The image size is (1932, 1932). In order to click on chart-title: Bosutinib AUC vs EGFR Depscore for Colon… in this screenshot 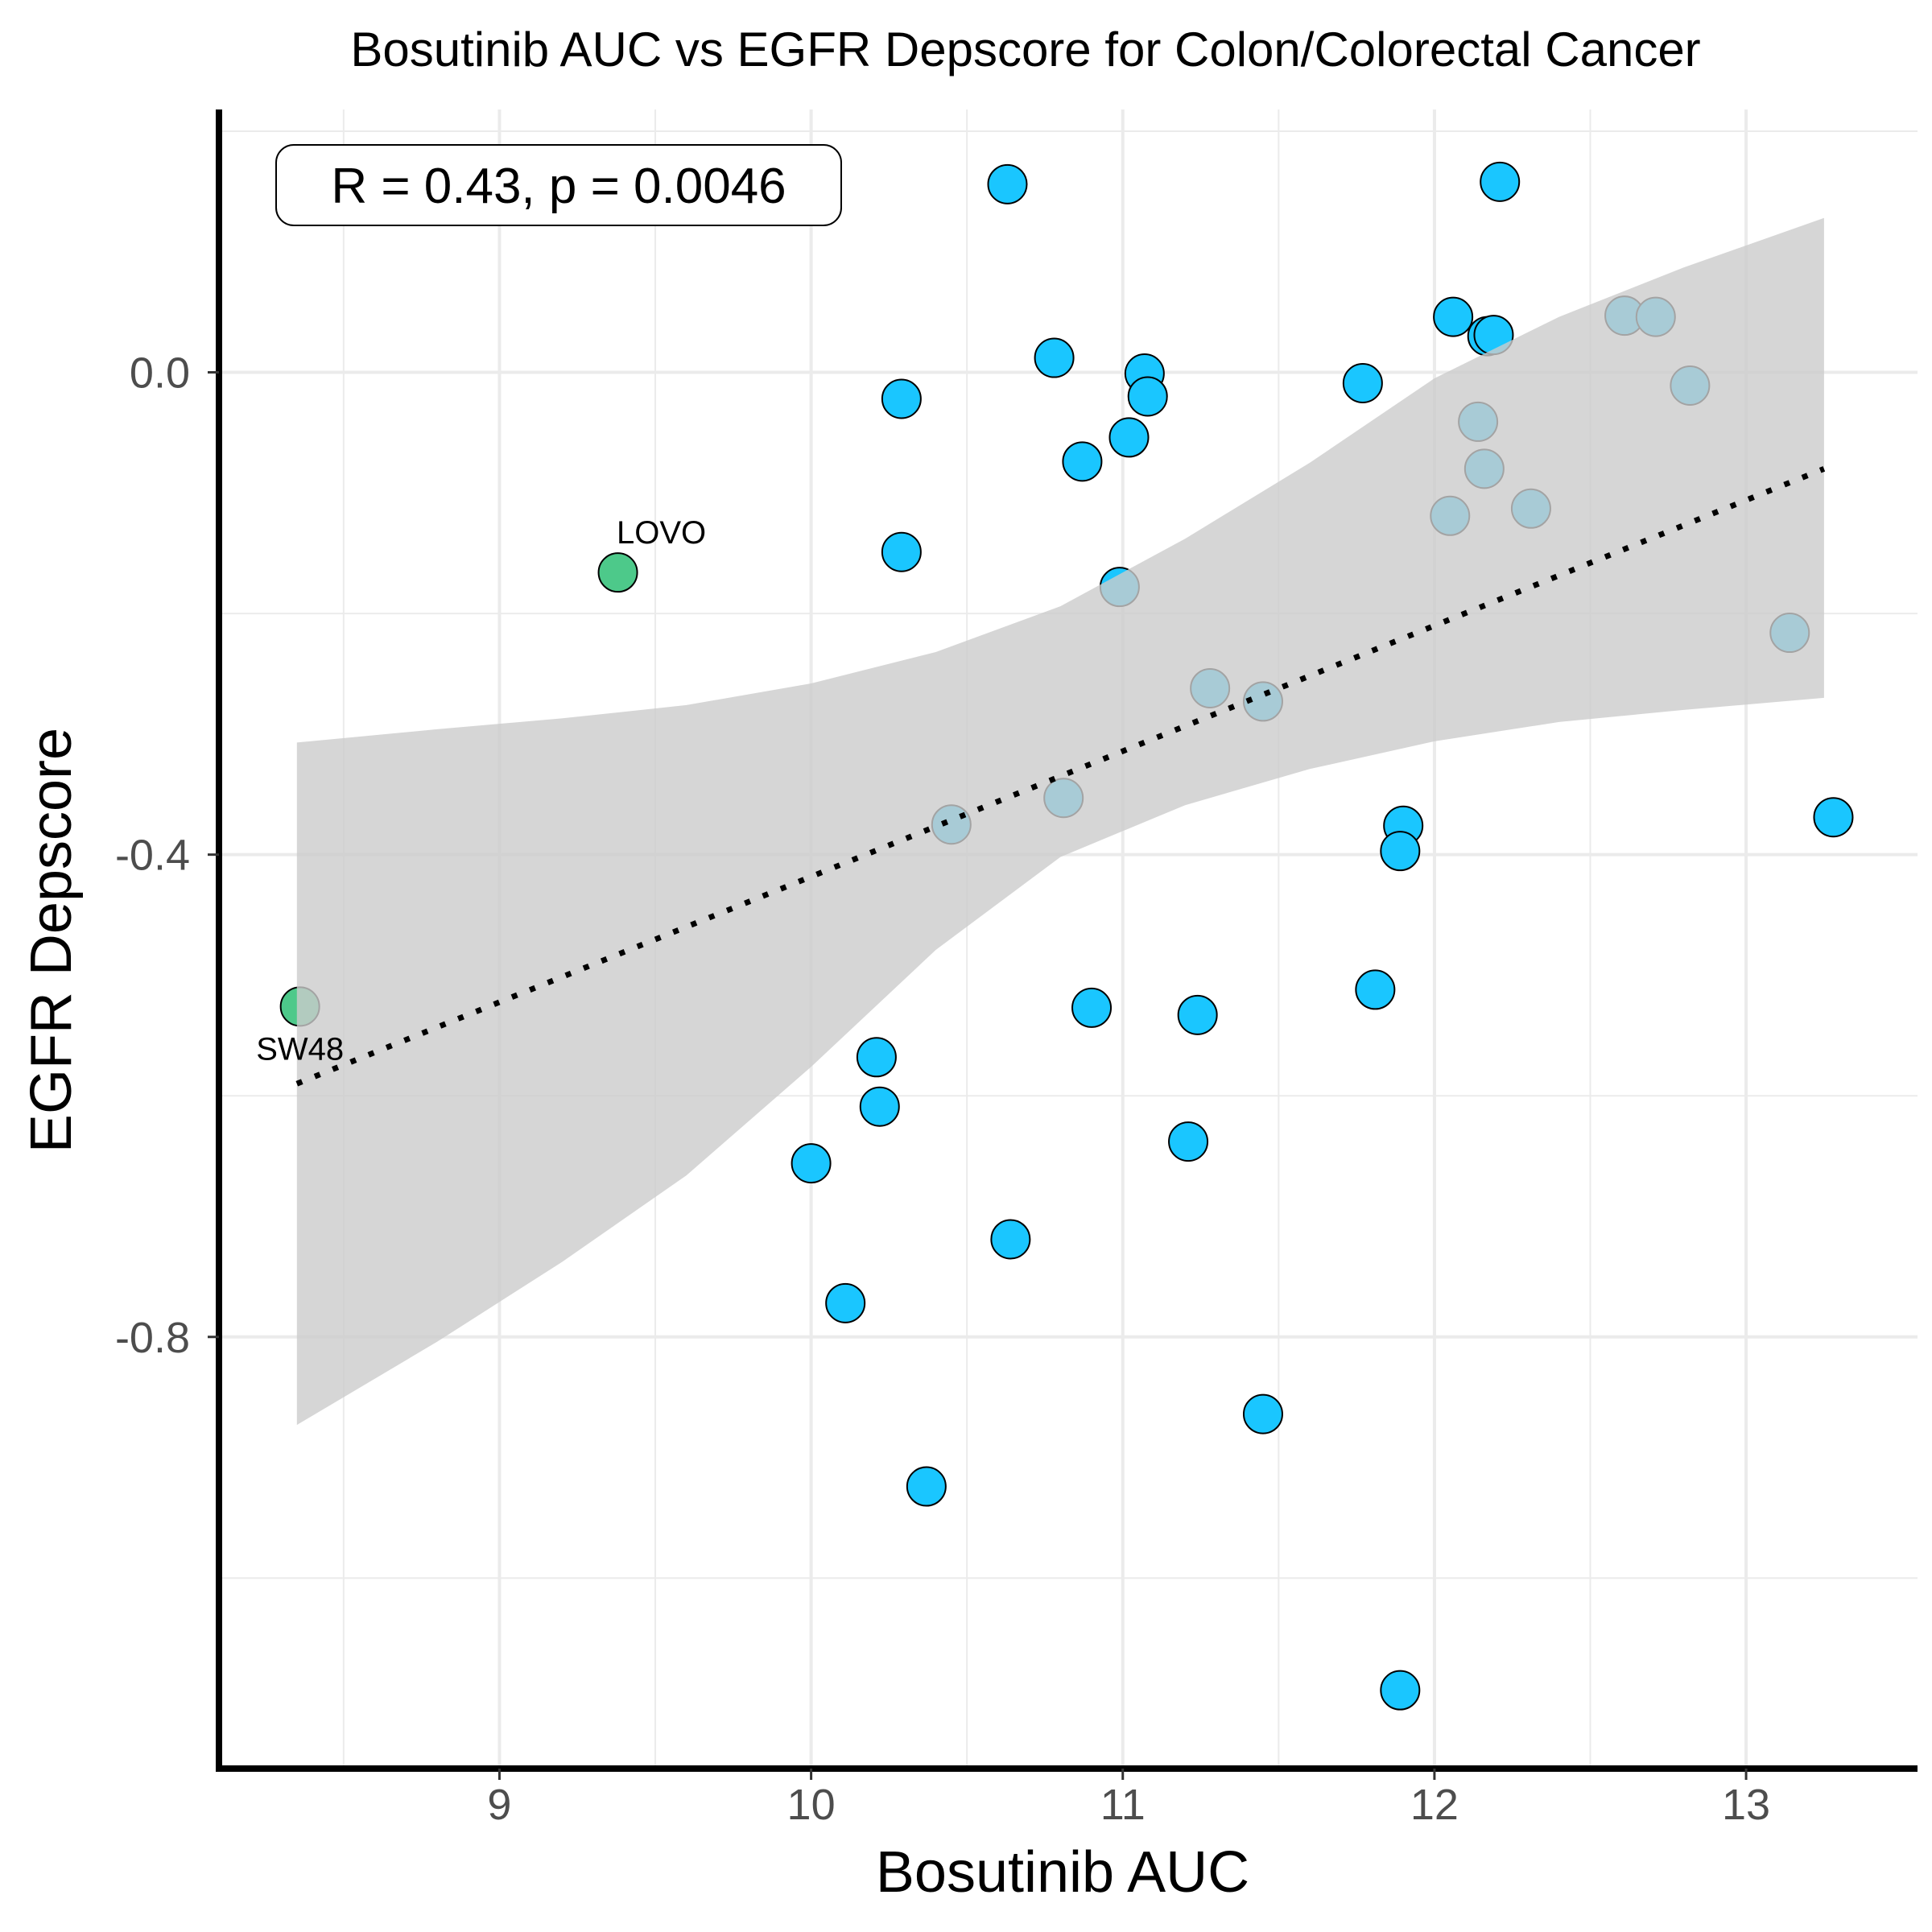, I will do `click(1025, 49)`.